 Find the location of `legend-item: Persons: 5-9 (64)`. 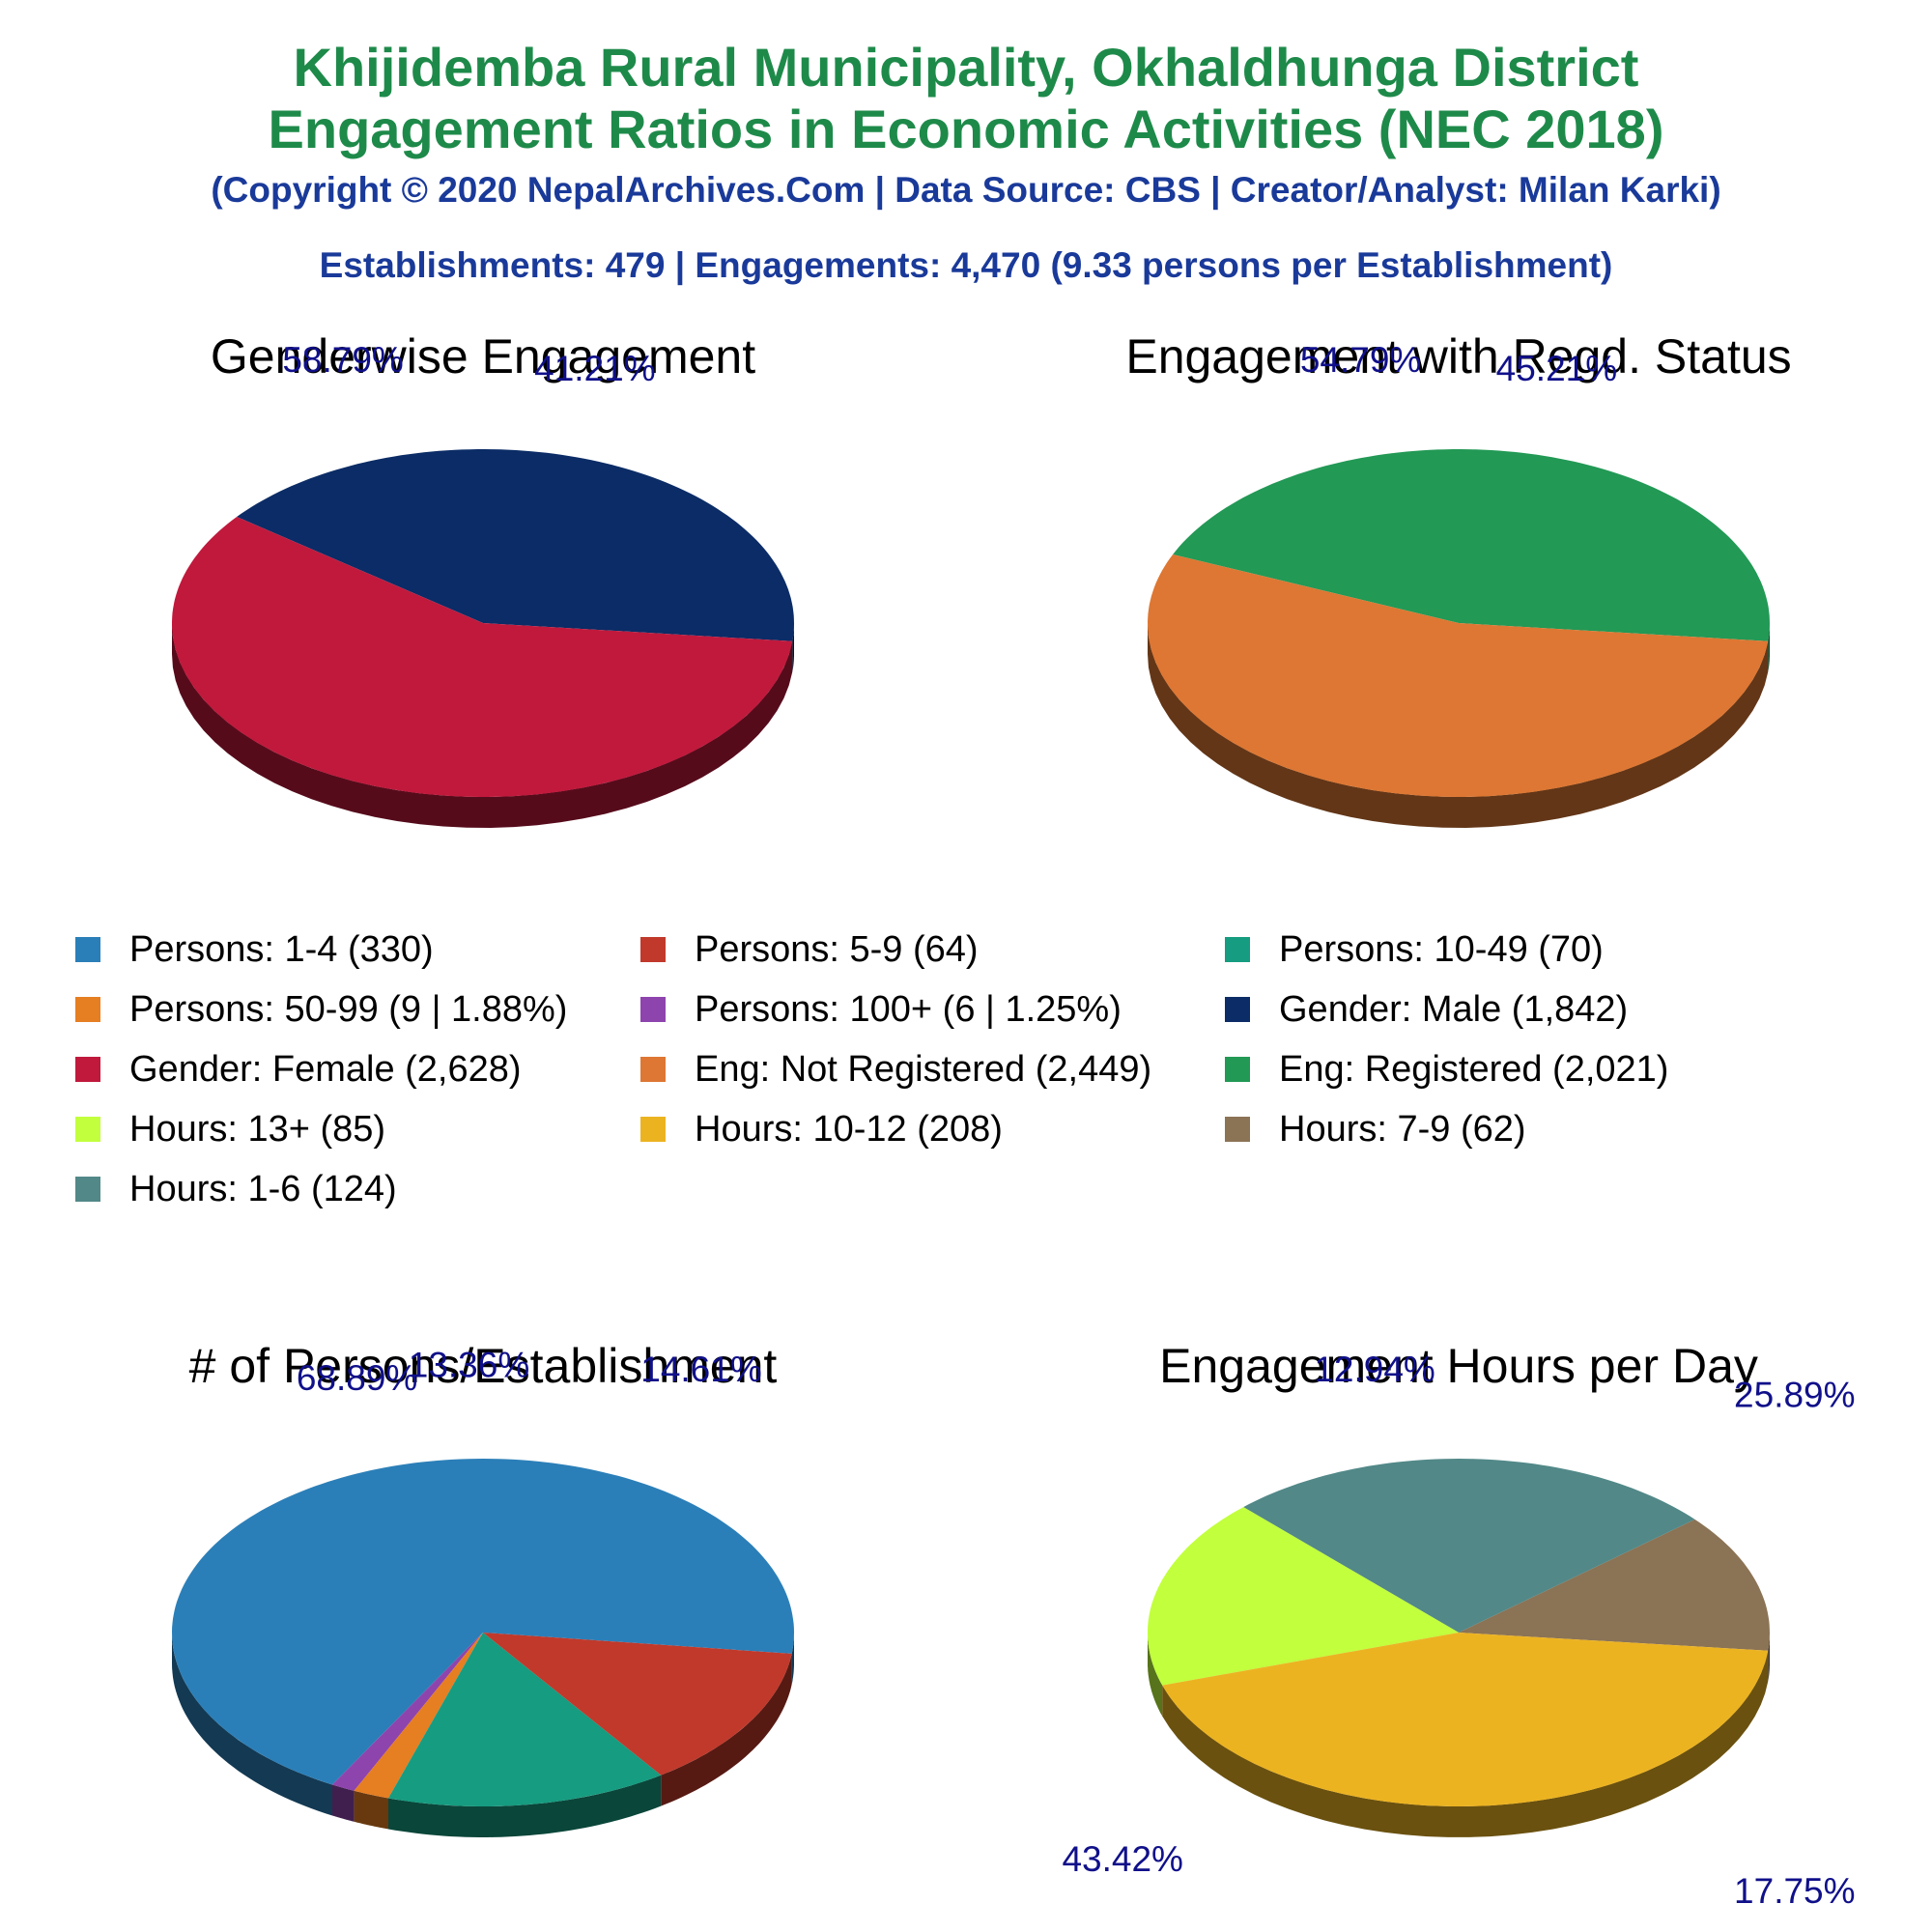

legend-item: Persons: 5-9 (64) is located at coordinates (932, 949).